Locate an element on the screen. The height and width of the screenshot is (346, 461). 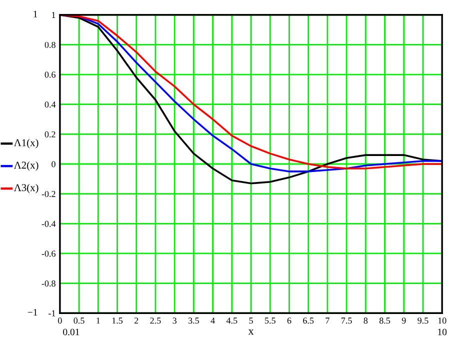
y-tick-label: 0.2 is located at coordinates (50, 134).